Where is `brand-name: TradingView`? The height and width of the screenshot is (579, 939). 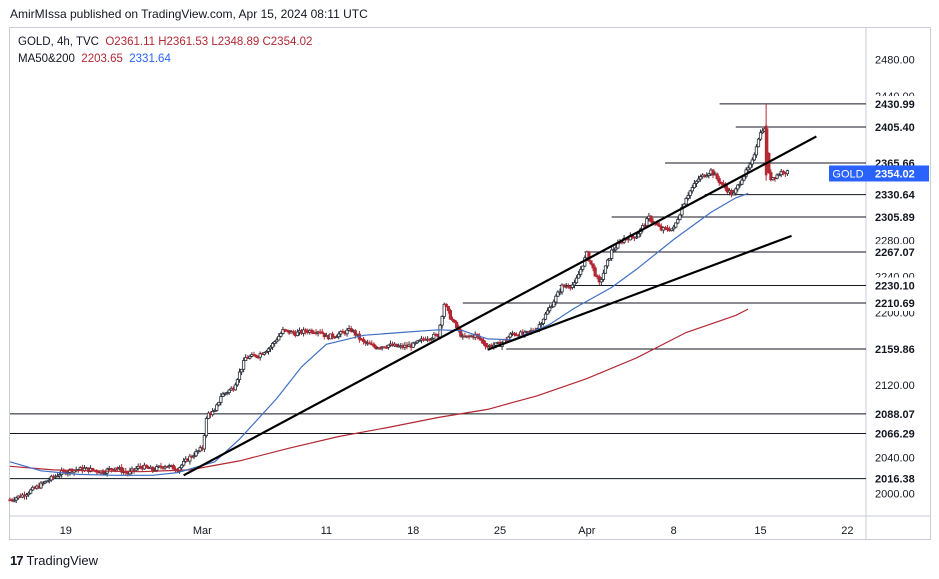
brand-name: TradingView is located at coordinates (62, 560).